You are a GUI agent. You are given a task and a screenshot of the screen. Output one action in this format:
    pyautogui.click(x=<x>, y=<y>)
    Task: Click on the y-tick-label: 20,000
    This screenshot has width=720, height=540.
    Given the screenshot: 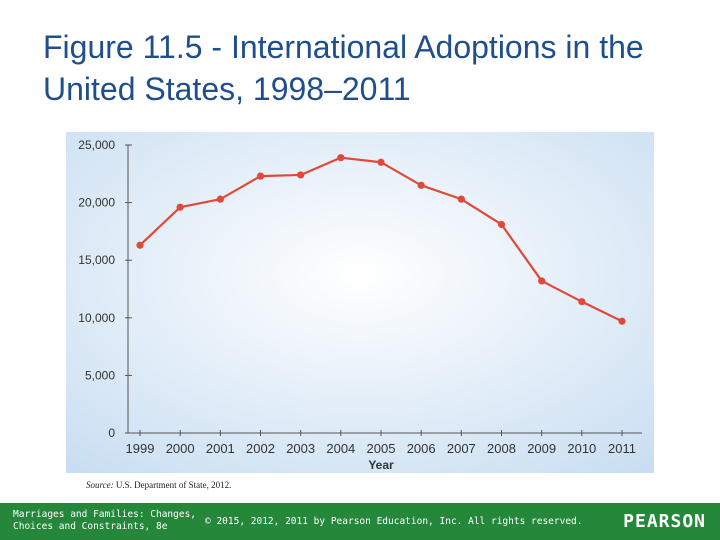 What is the action you would take?
    pyautogui.click(x=96, y=203)
    